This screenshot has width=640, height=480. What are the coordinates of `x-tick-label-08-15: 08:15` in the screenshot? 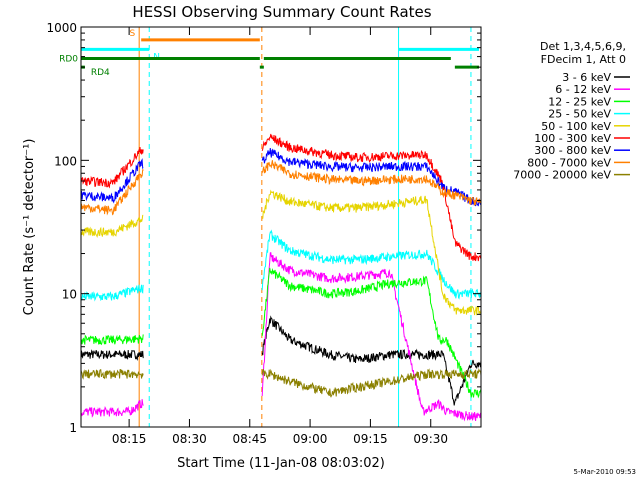 It's located at (129, 439).